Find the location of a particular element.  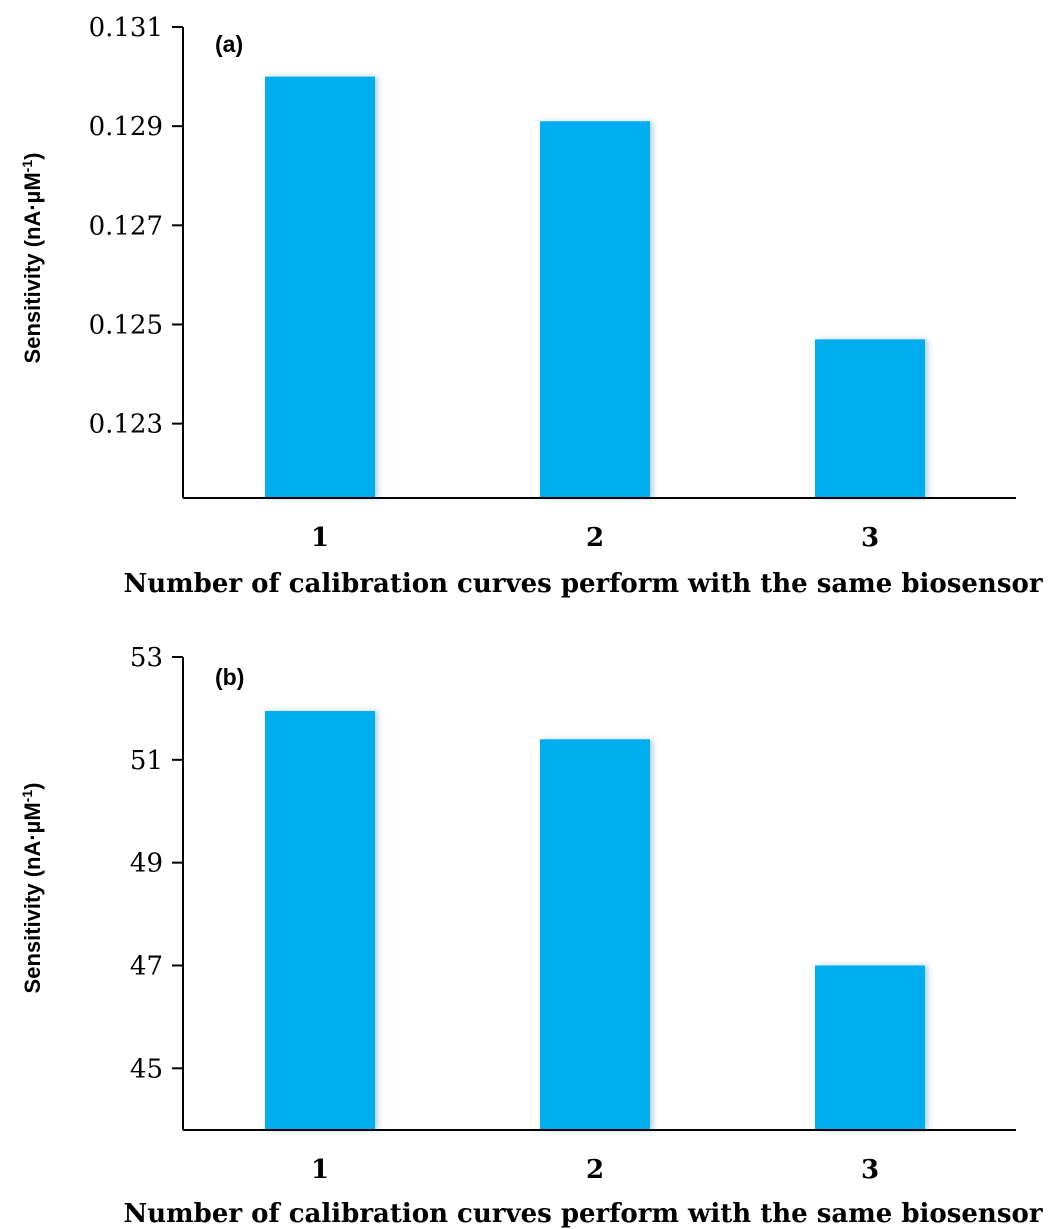

y-tick-label: 51 is located at coordinates (146, 761).